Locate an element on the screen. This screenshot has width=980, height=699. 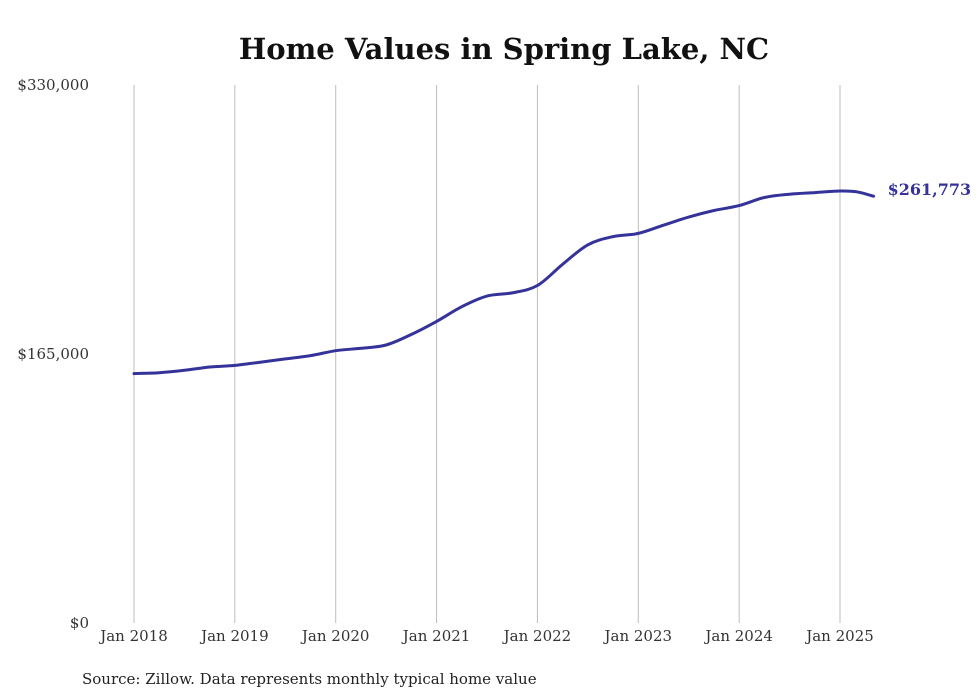
x-tick-label: Jan 2025 is located at coordinates (839, 636).